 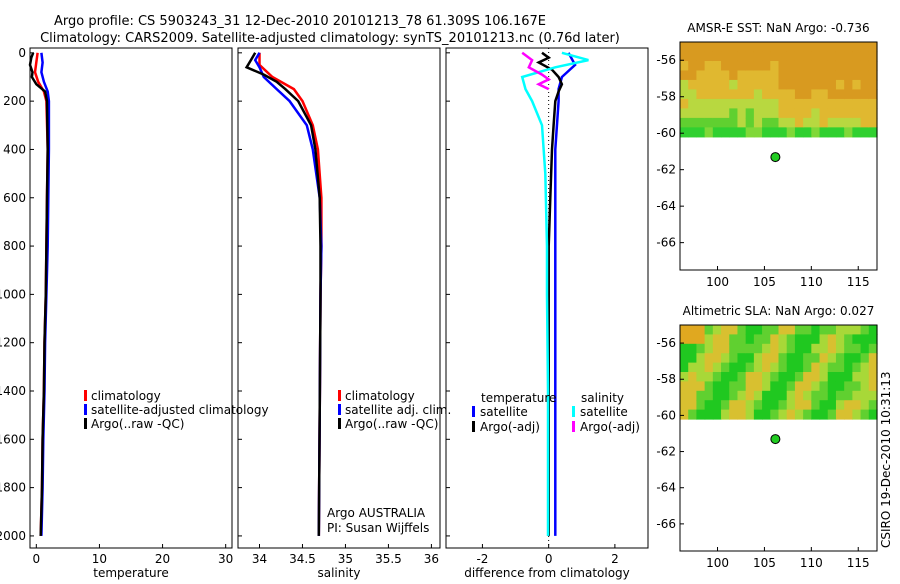 I want to click on argo-position-marker, so click(x=775, y=439).